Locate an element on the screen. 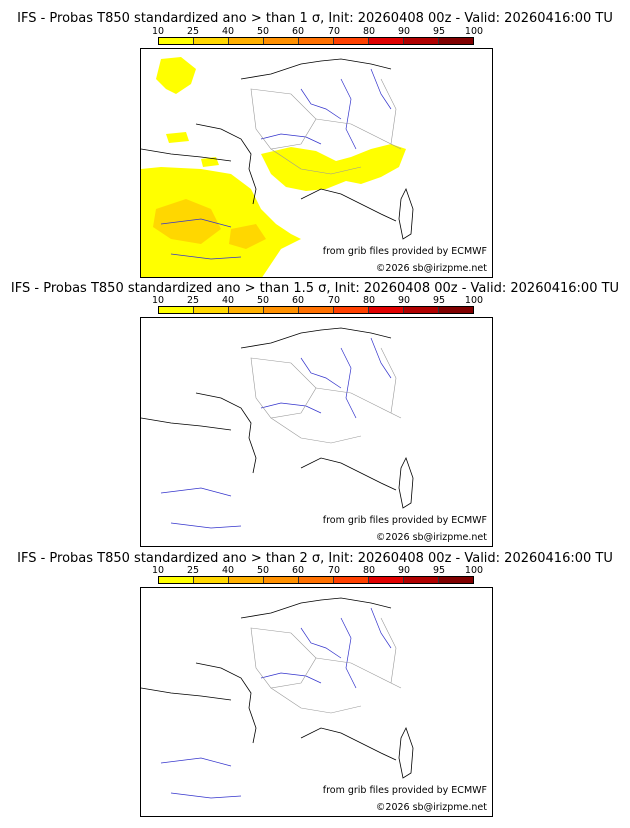  probability-areas is located at coordinates (273, 167).